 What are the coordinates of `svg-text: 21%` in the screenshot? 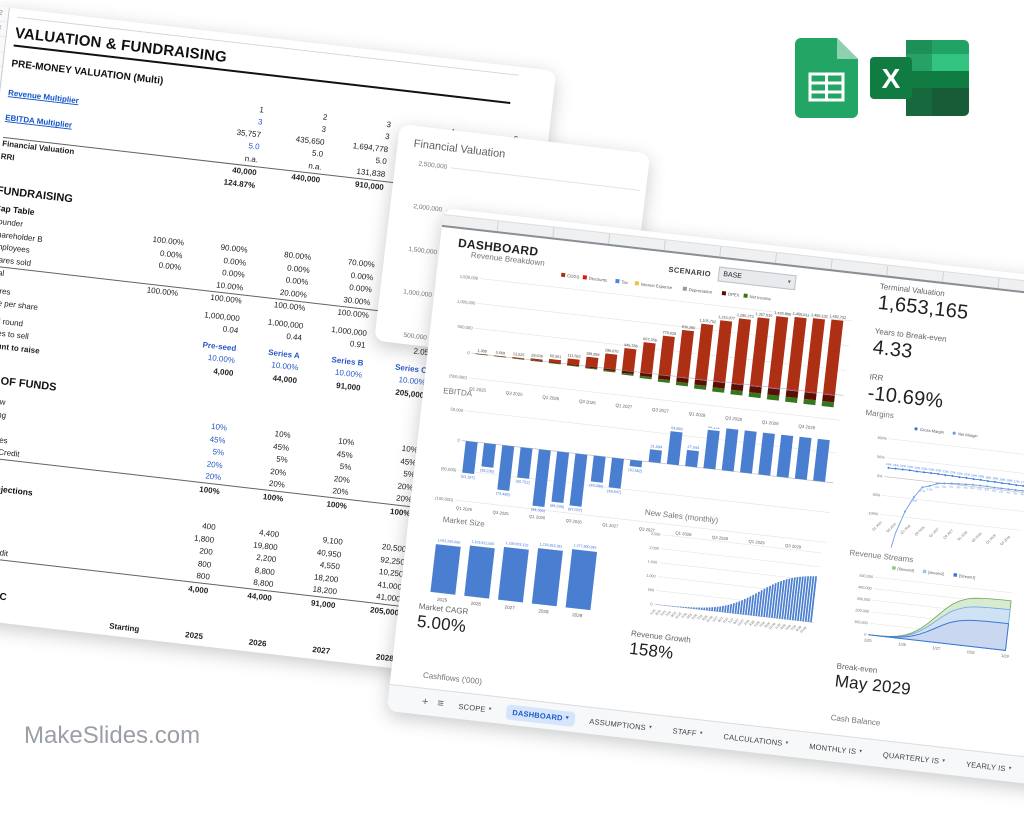 It's located at (960, 473).